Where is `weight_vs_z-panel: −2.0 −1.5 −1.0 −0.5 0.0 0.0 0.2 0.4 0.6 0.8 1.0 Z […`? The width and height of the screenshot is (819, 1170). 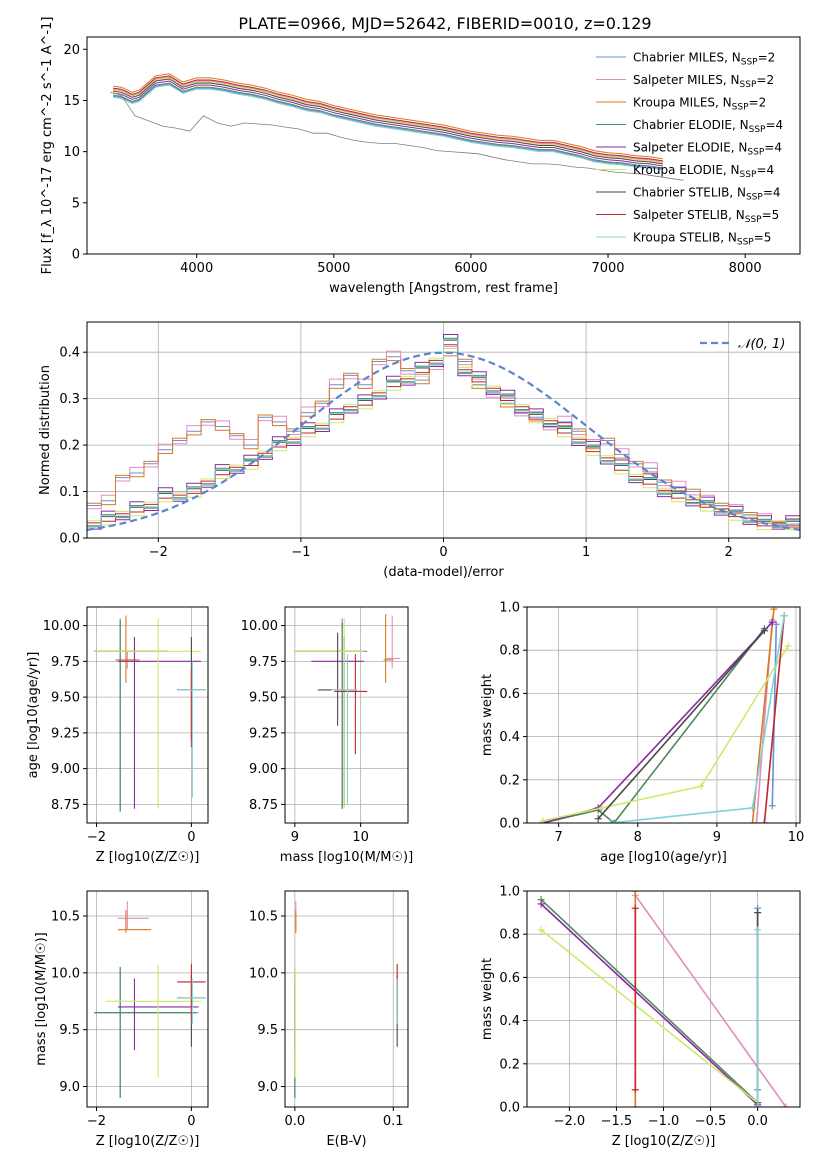 weight_vs_z-panel: −2.0 −1.5 −1.0 −0.5 0.0 0.0 0.2 0.4 0.6 0.8 1.0 Z [… is located at coordinates (640, 1017).